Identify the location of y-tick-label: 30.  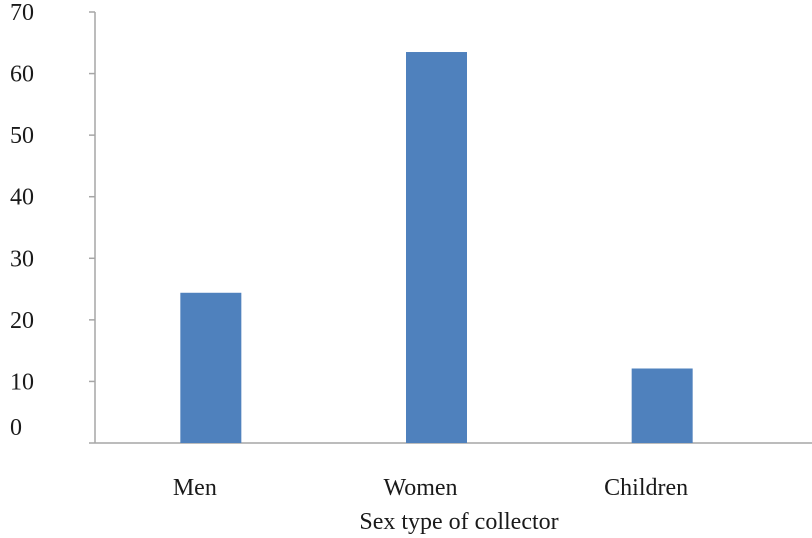
(22, 259).